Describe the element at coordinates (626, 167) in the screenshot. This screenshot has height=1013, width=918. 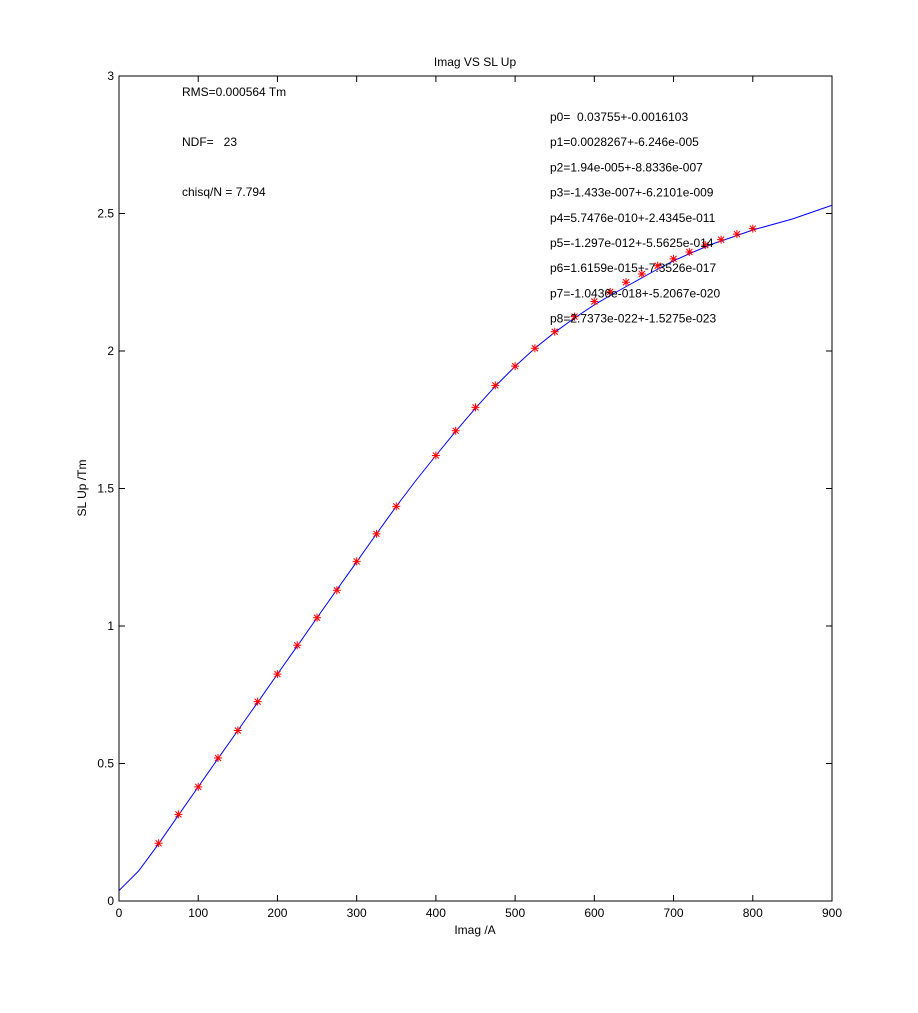
I see `fit-parameter-annotation: p2=1.94e-005+-8.8336e-007` at that location.